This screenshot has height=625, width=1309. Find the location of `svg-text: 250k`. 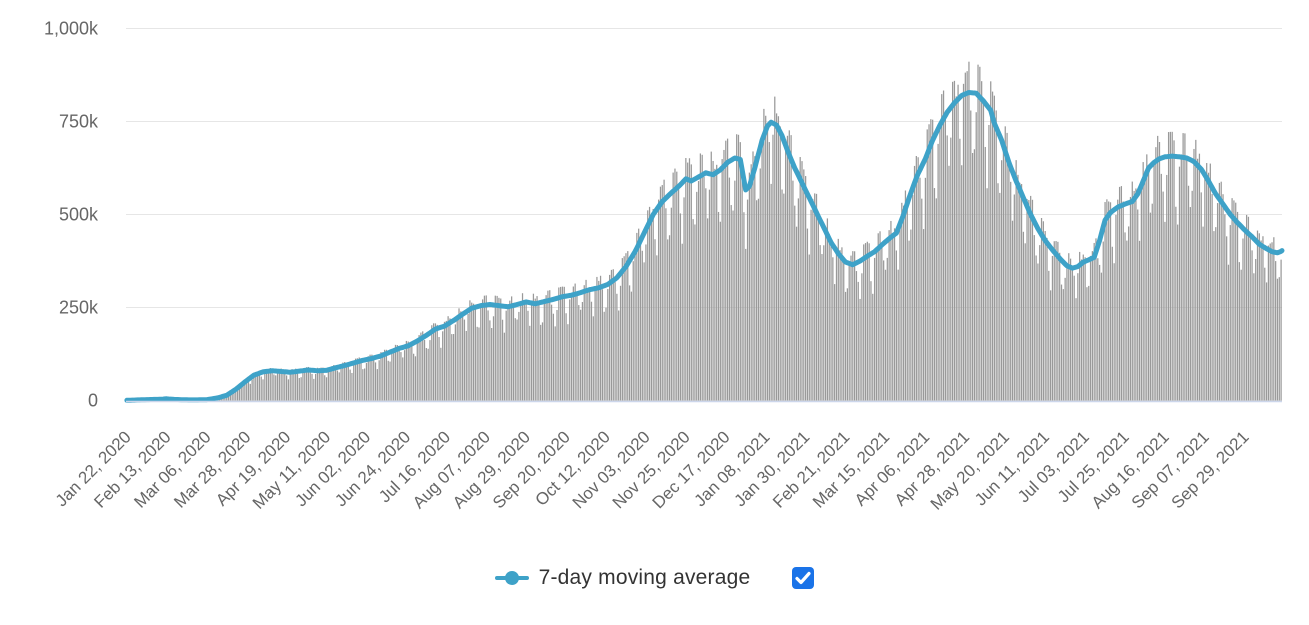

svg-text: 250k is located at coordinates (79, 308).